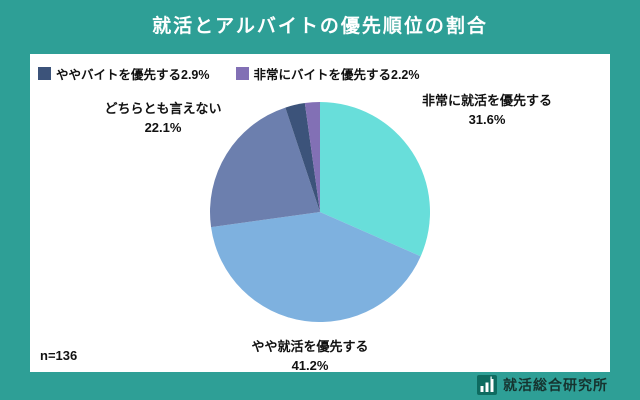 Image resolution: width=640 pixels, height=400 pixels. Describe the element at coordinates (487, 385) in the screenshot. I see `building-chart-icon` at that location.